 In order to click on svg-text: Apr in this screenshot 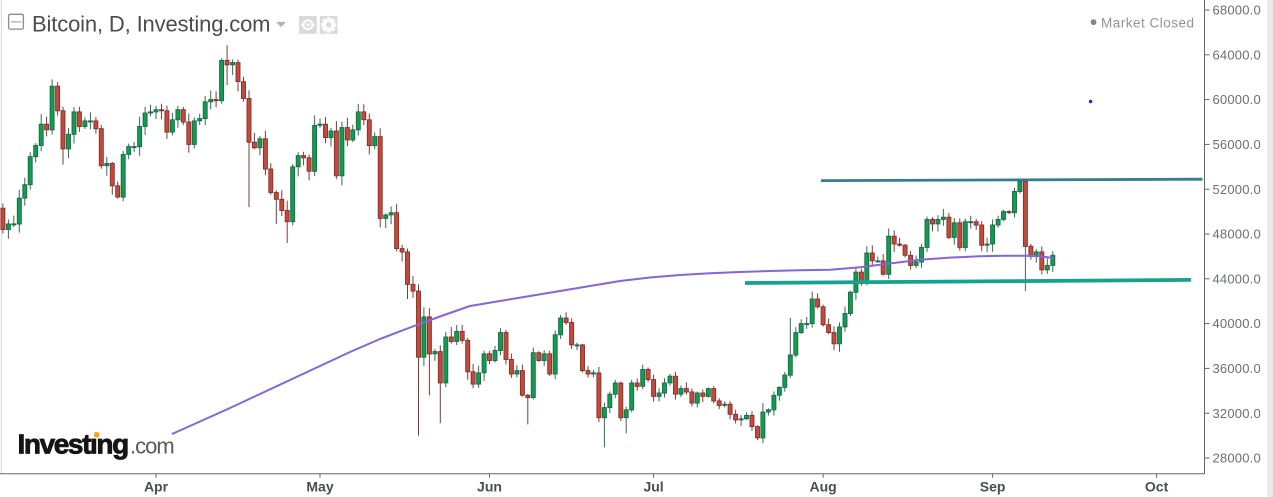, I will do `click(156, 487)`.